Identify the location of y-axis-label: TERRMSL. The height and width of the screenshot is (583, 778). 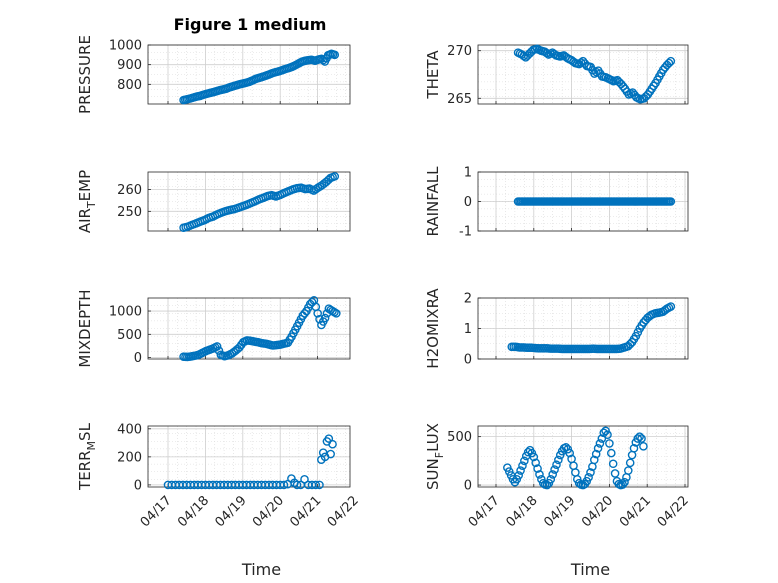
(87, 456).